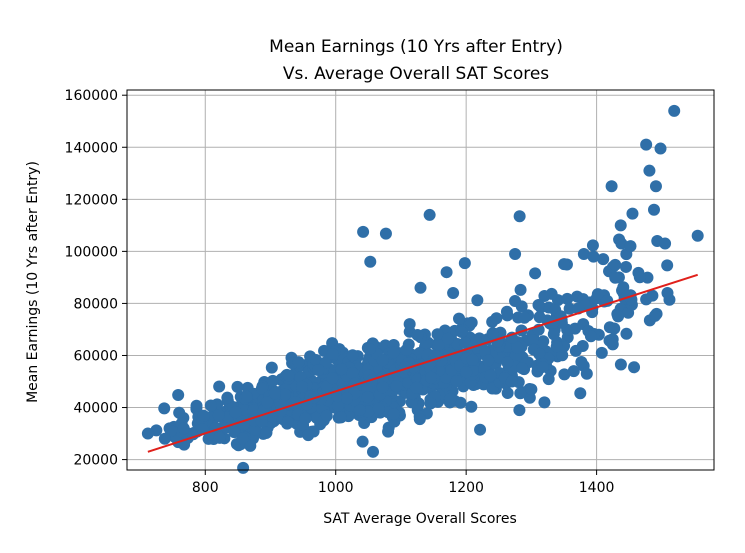  Describe the element at coordinates (205, 488) in the screenshot. I see `x-tick-label: 800` at that location.